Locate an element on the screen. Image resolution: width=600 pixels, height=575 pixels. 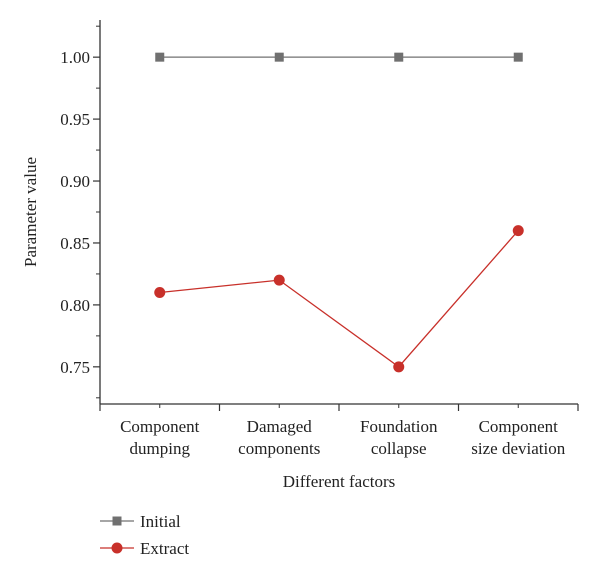
x-tick-label: Component dumping is located at coordinates (160, 437).